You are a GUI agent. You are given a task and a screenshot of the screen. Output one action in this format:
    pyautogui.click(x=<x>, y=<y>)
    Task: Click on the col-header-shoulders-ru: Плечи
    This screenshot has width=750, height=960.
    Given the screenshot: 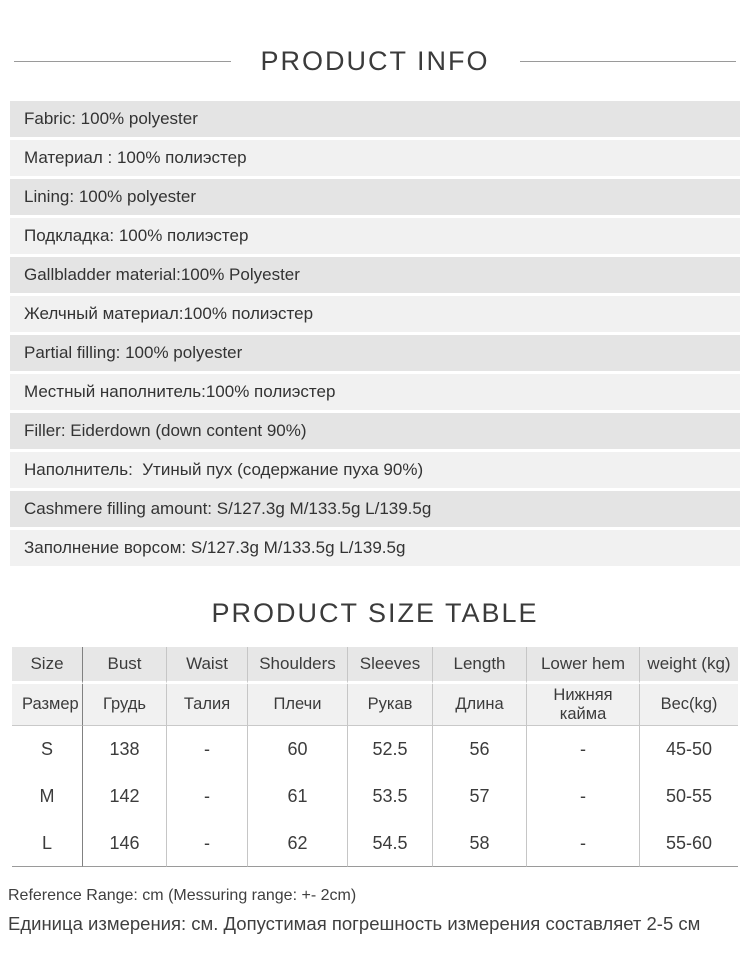 What is the action you would take?
    pyautogui.click(x=298, y=705)
    